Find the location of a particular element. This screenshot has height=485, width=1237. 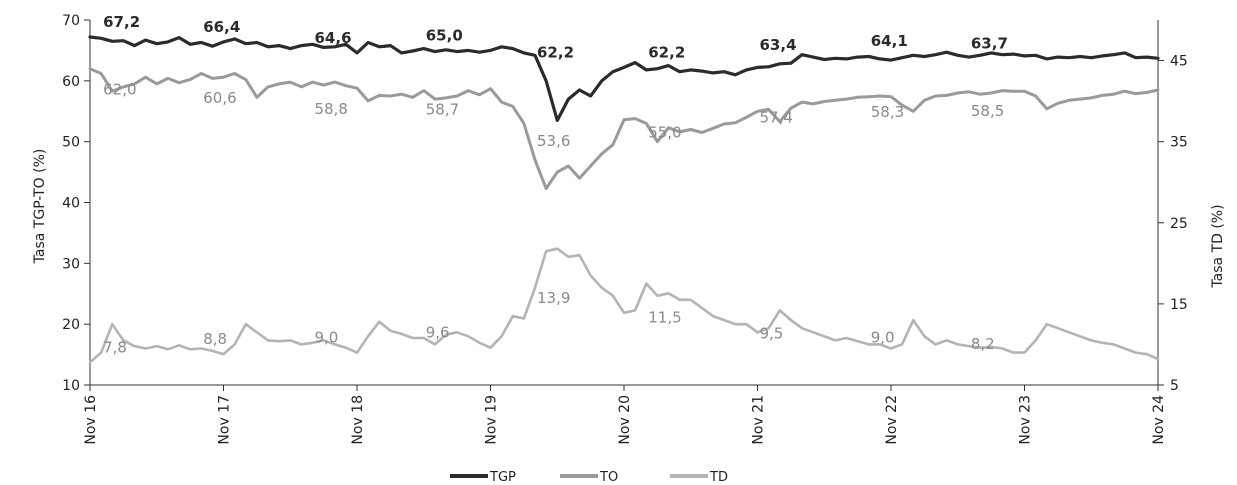

data-label-tgp: 67,2 is located at coordinates (121, 22).